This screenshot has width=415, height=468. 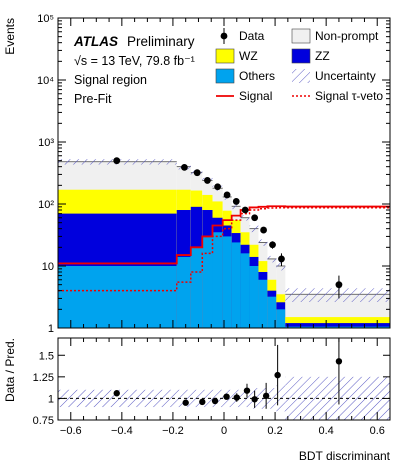 What do you see at coordinates (274, 431) in the screenshot?
I see `x-tick-label: 0.2` at bounding box center [274, 431].